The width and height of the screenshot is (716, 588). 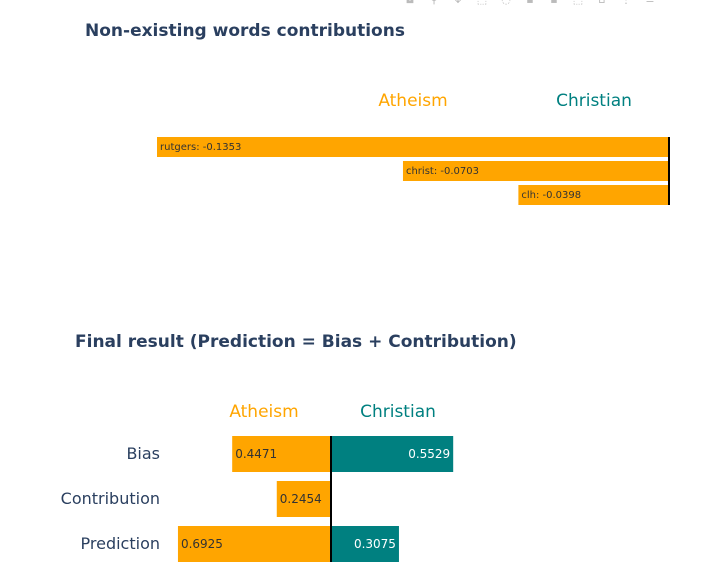 What do you see at coordinates (245, 31) in the screenshot?
I see `chart-title-words: Non-existing words contributions` at bounding box center [245, 31].